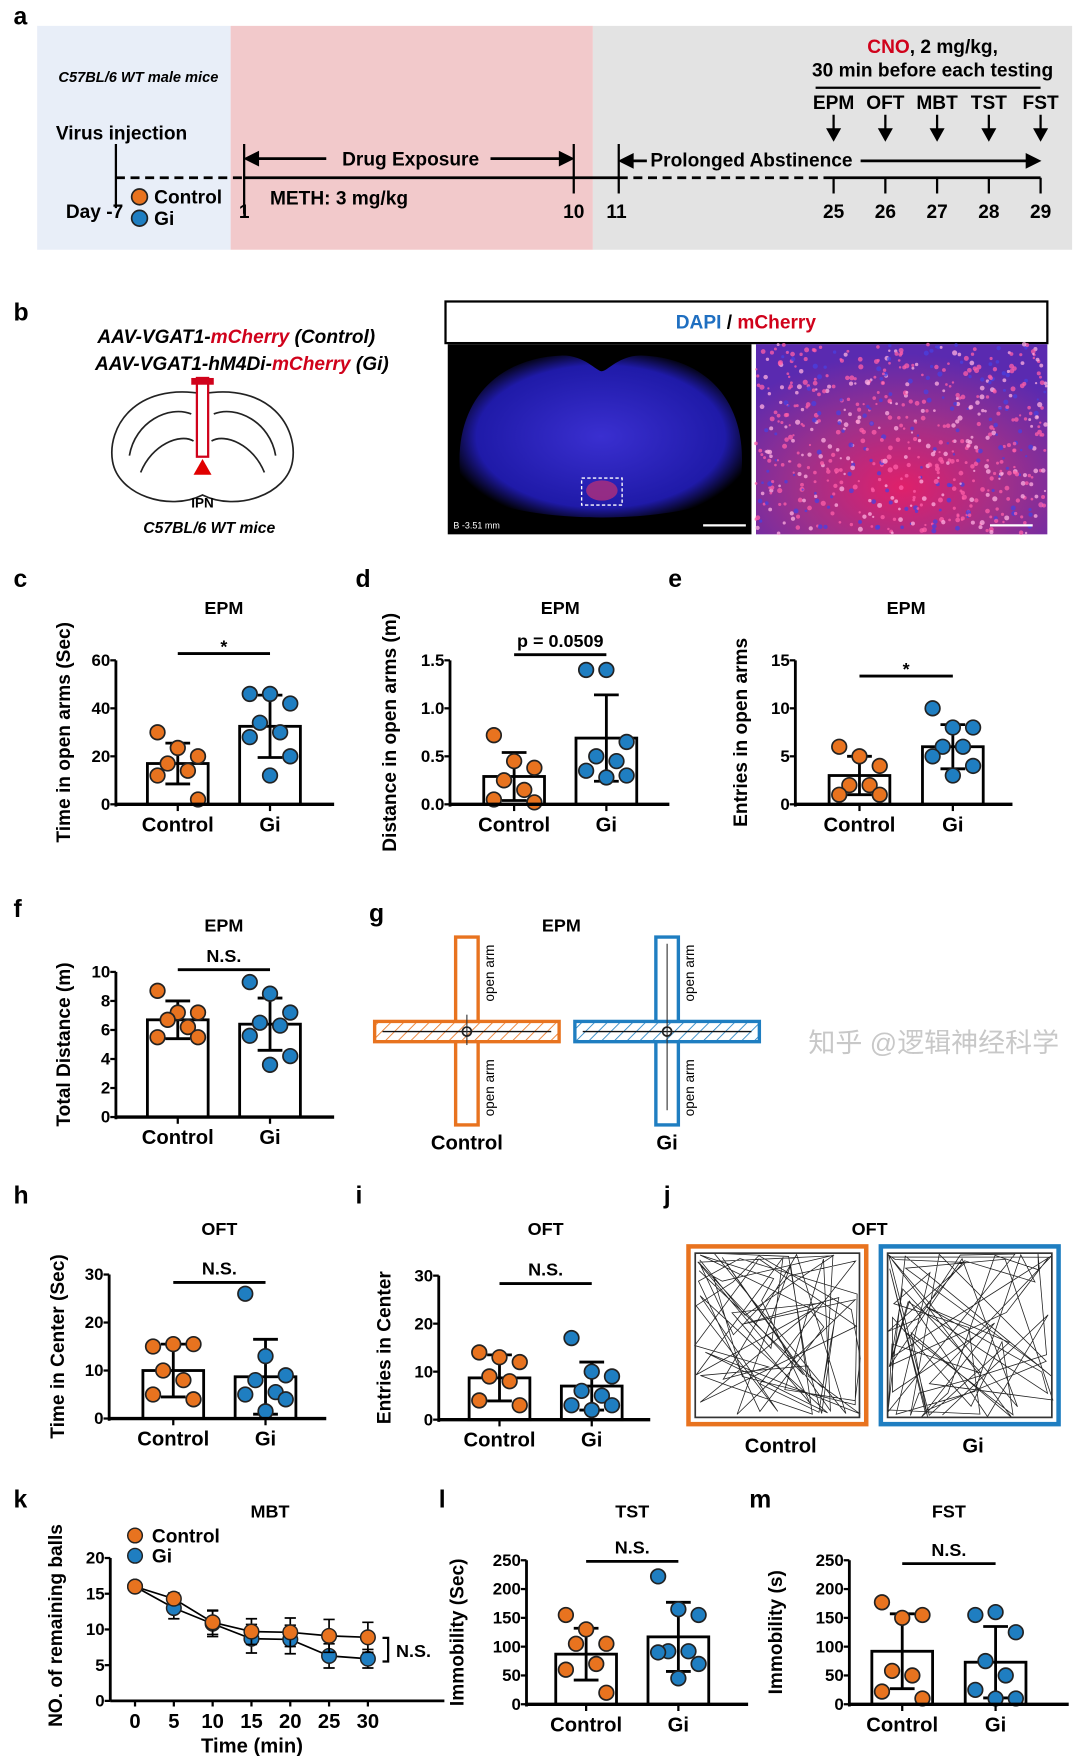  I want to click on significance-label: N.S., so click(545, 1270).